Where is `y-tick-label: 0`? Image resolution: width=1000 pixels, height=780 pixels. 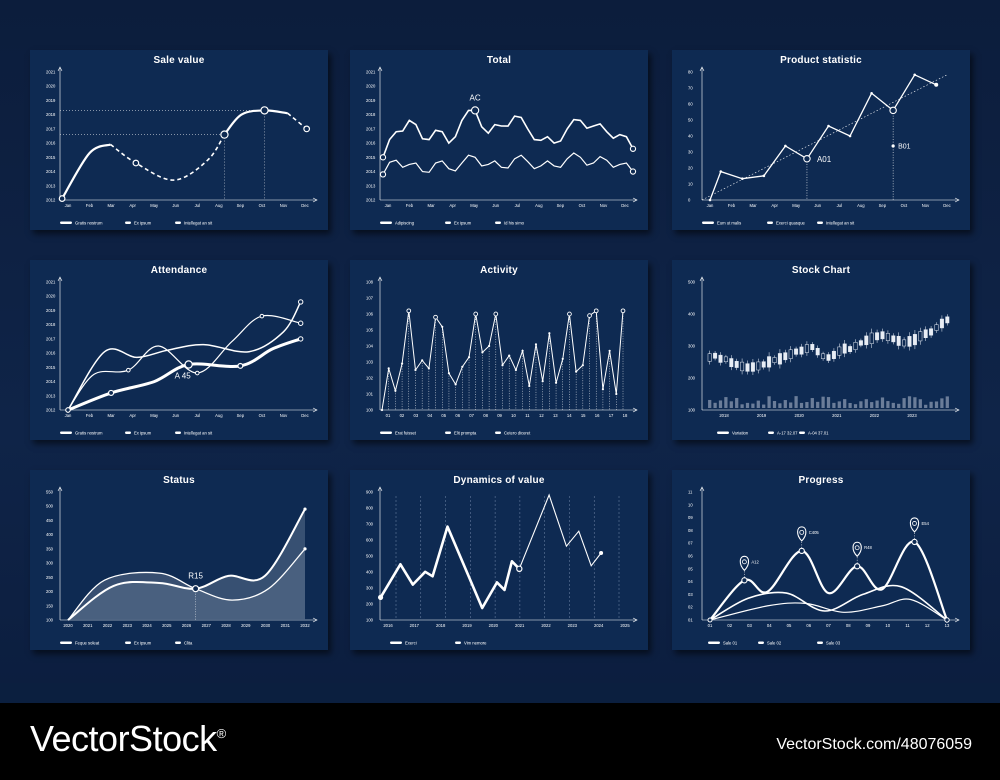
y-tick-label: 0 is located at coordinates (689, 200).